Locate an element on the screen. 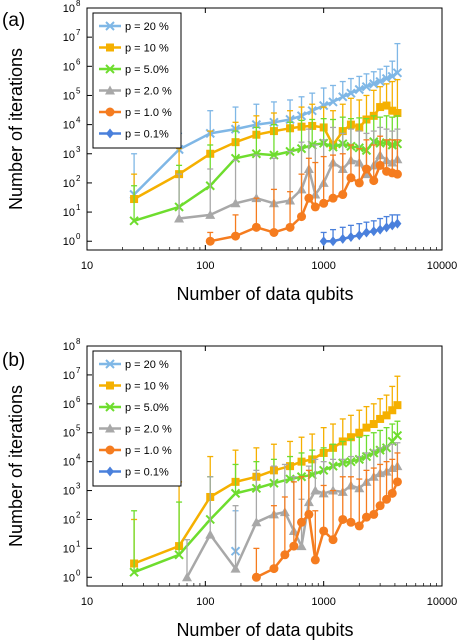  y-tick-exponent: 2 is located at coordinates (78, 514).